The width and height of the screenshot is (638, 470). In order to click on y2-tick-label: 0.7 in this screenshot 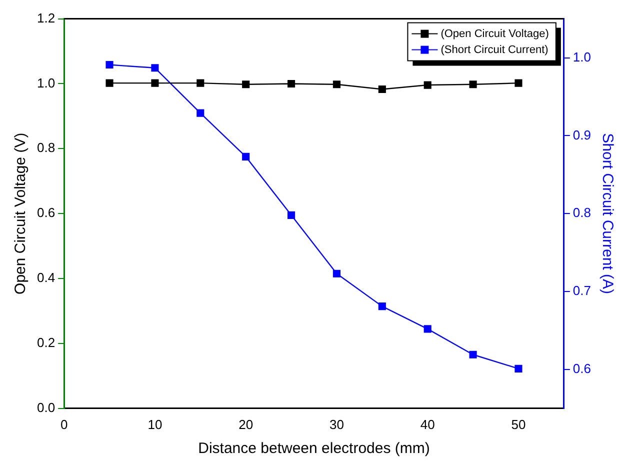, I will do `click(582, 290)`.